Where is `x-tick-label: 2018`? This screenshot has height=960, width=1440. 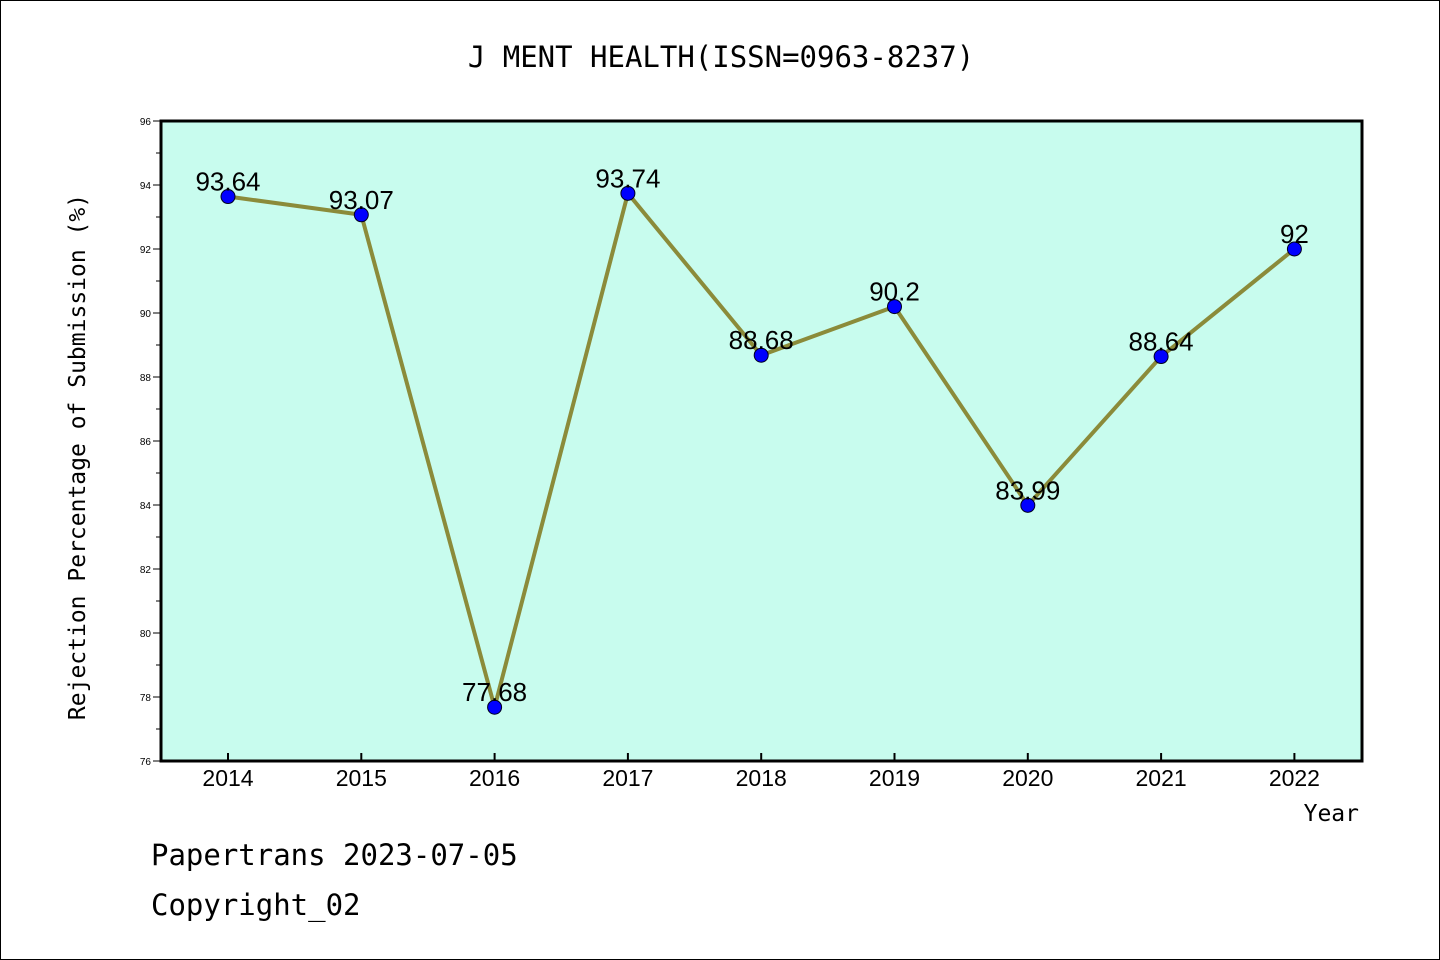
x-tick-label: 2018 is located at coordinates (761, 778).